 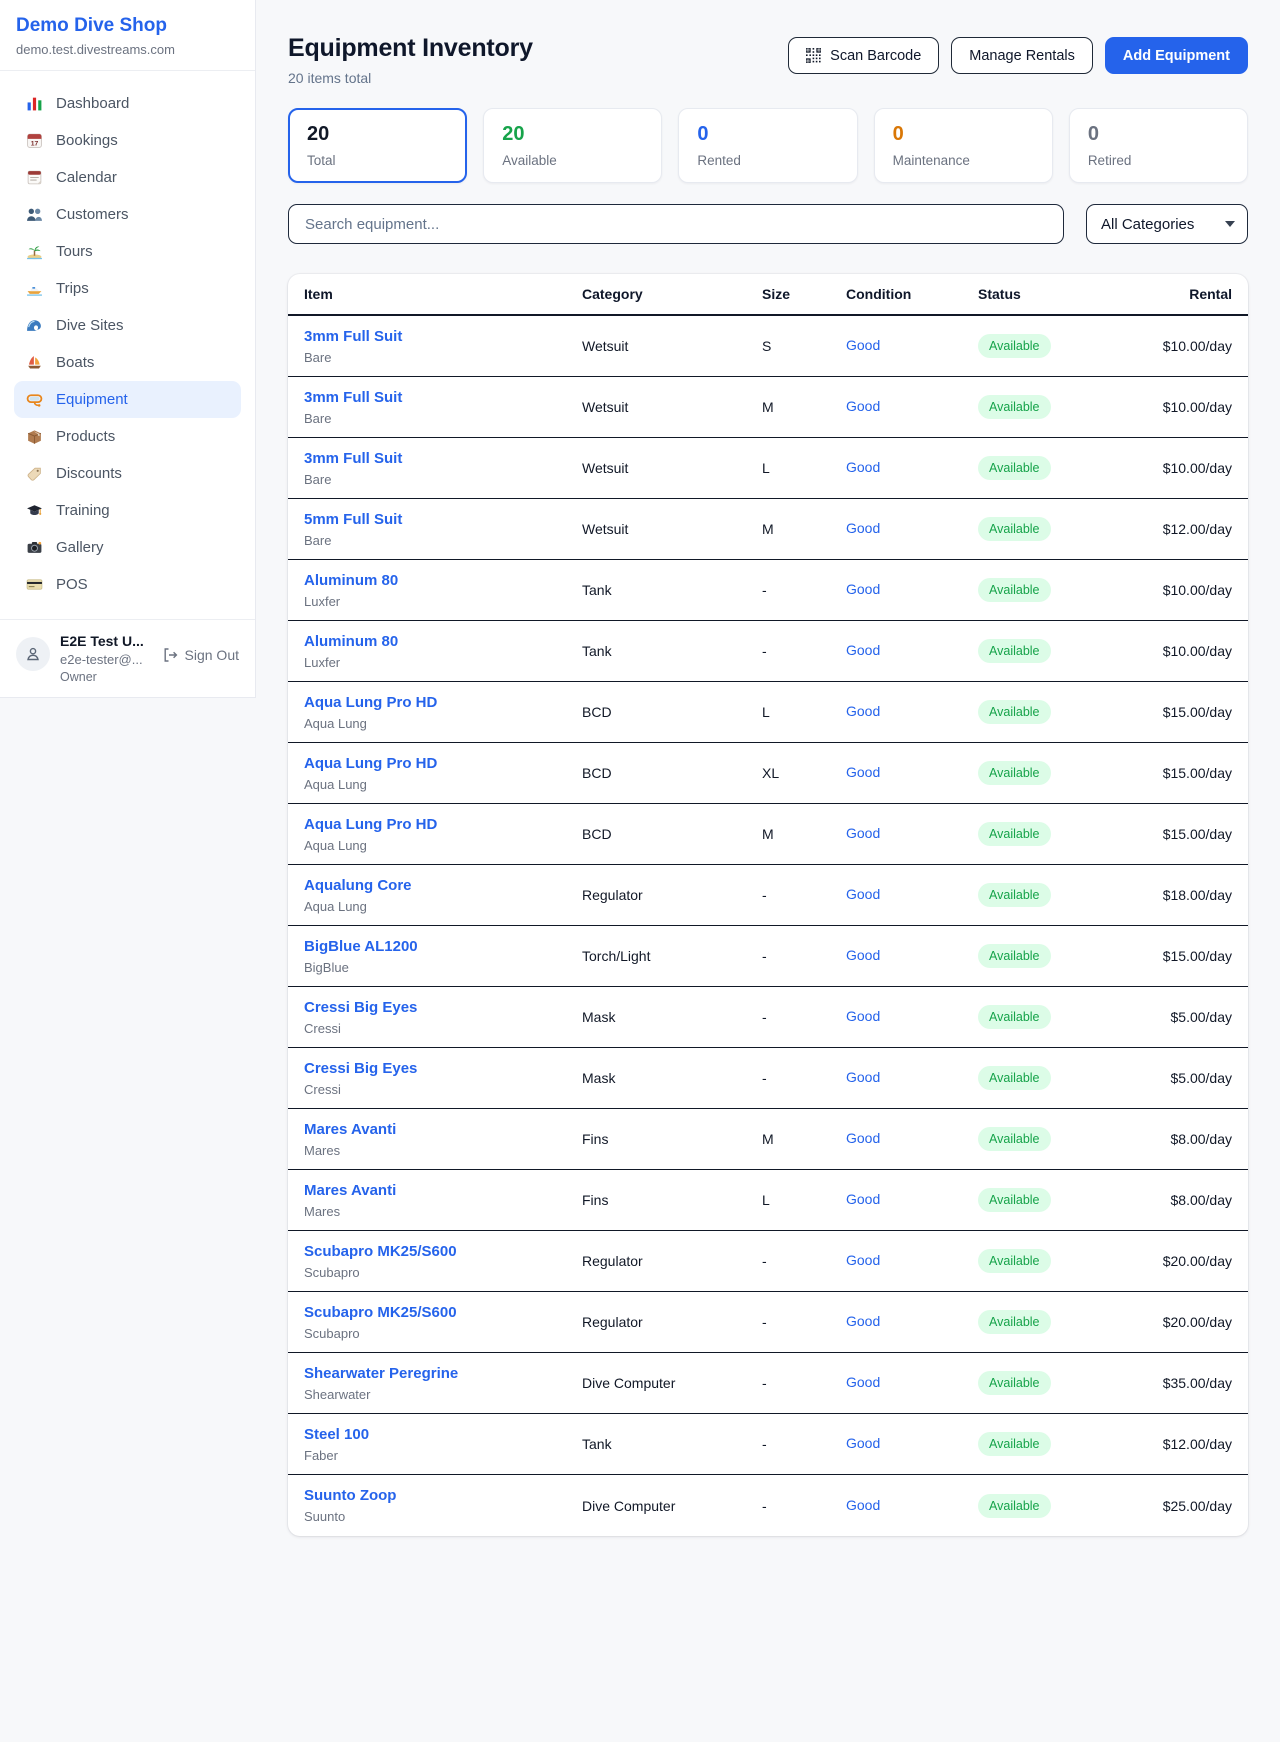 I want to click on sidebar-item-boats: Boats, so click(x=127, y=362).